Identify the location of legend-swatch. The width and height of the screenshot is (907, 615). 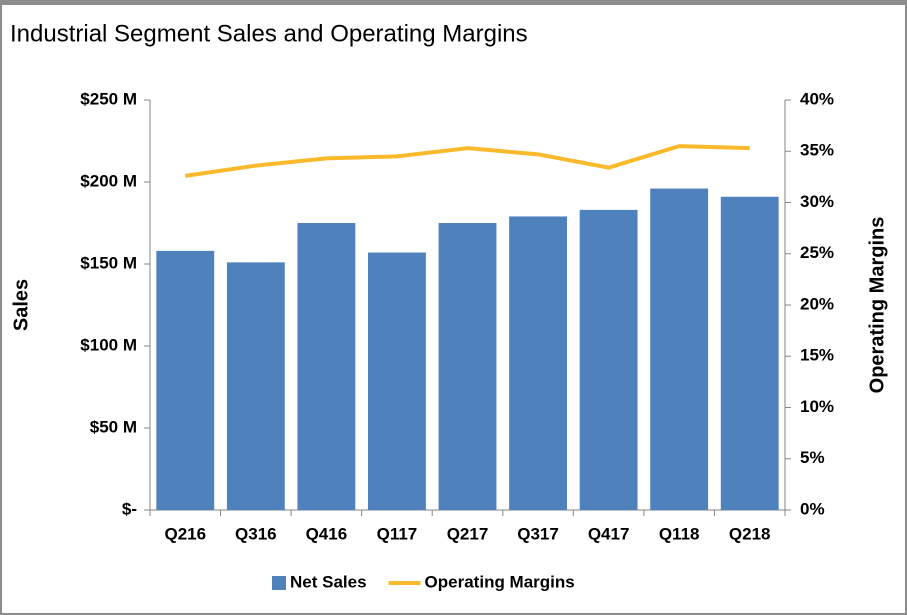
(279, 583).